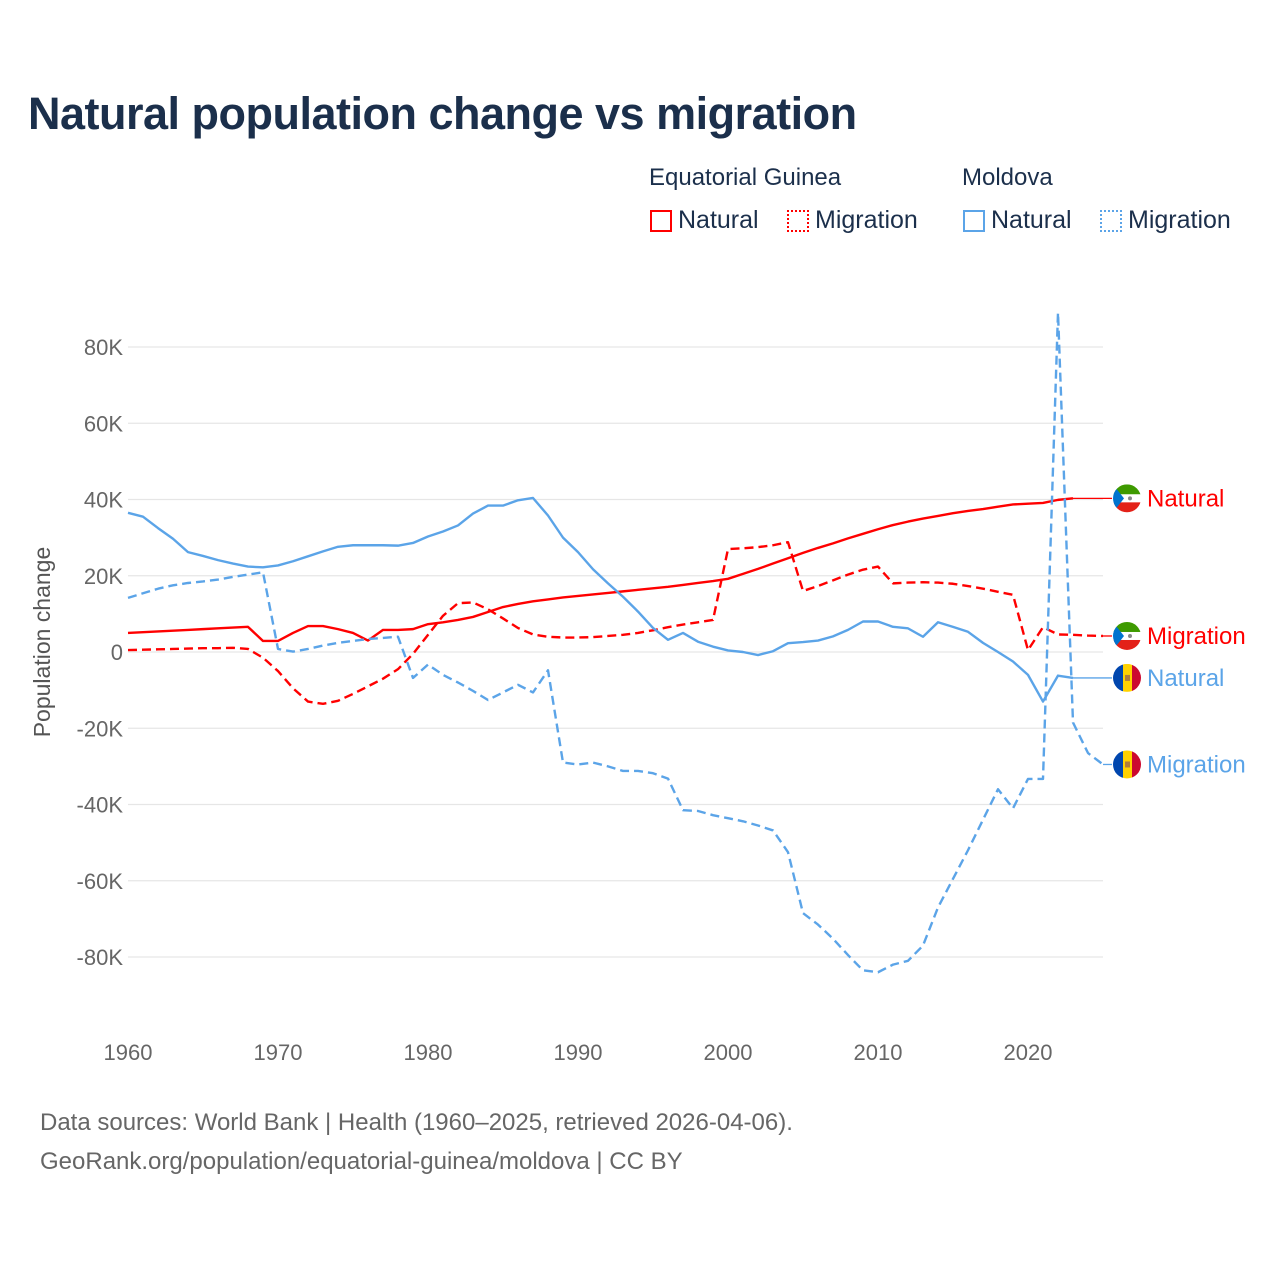 This screenshot has height=1280, width=1280. I want to click on legend-group-moldova: Moldova, so click(1007, 177).